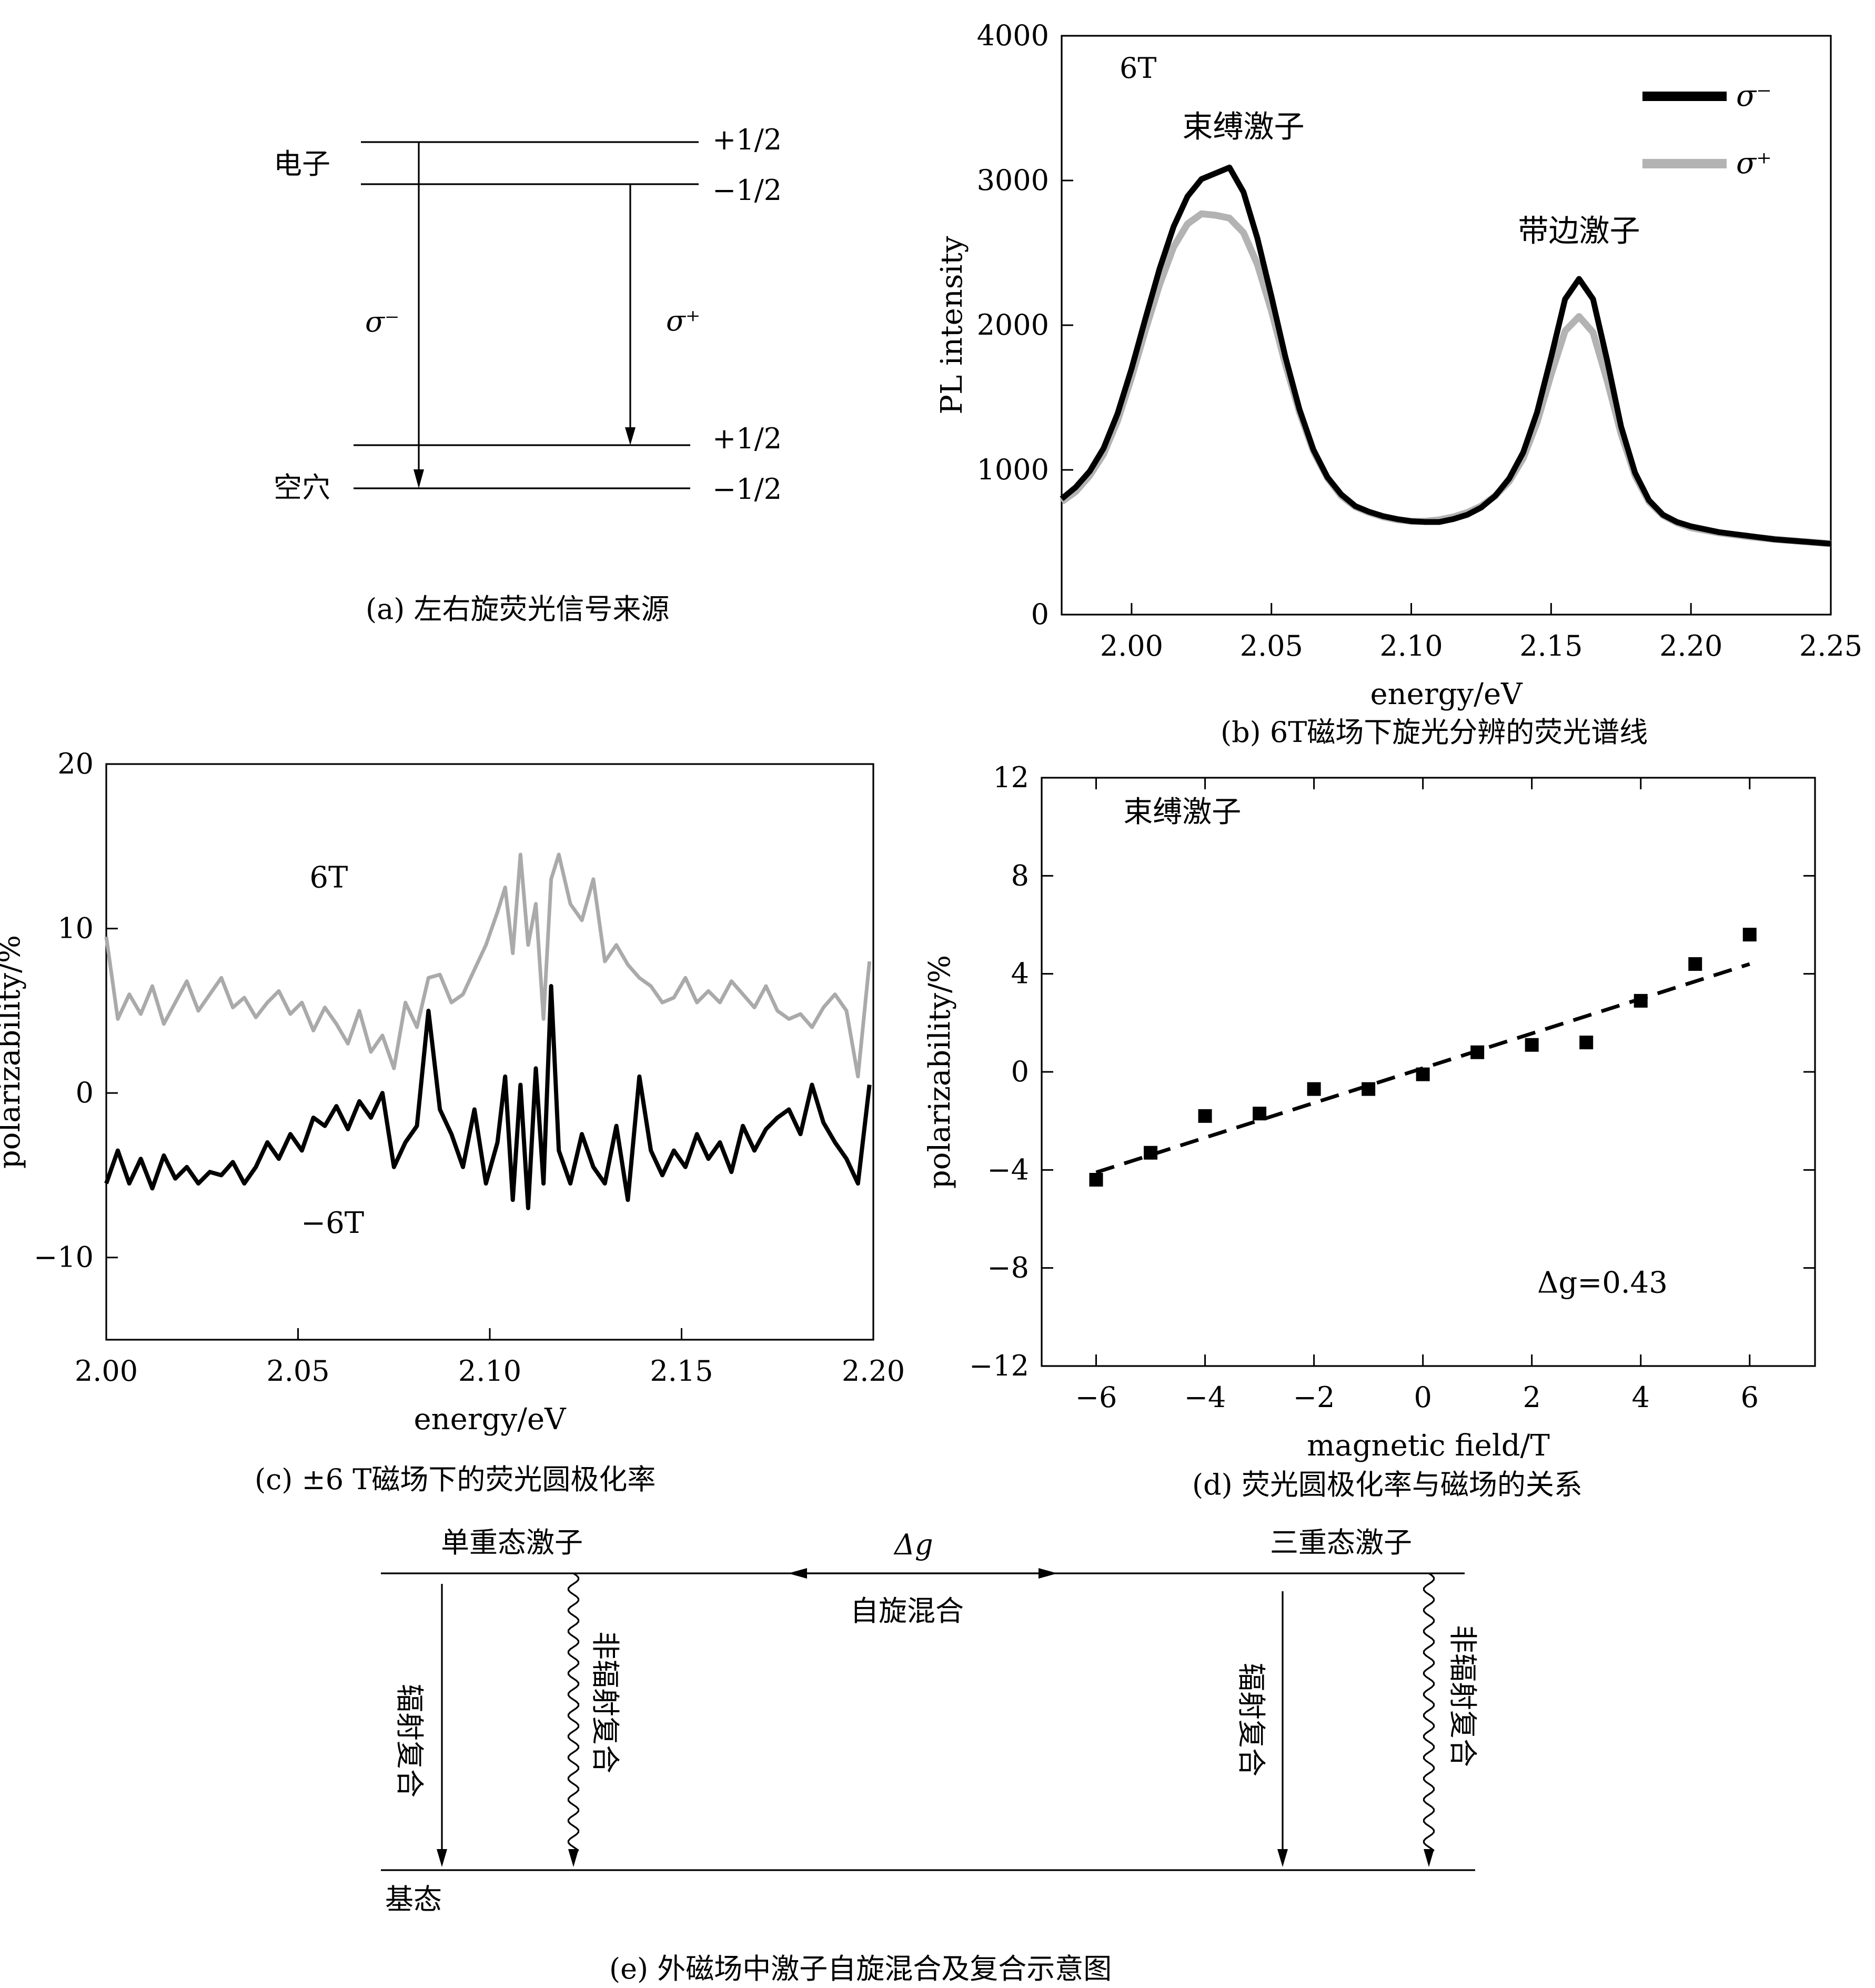 The image size is (1875, 1988). I want to click on e-down-spin-label: −1/2, so click(747, 191).